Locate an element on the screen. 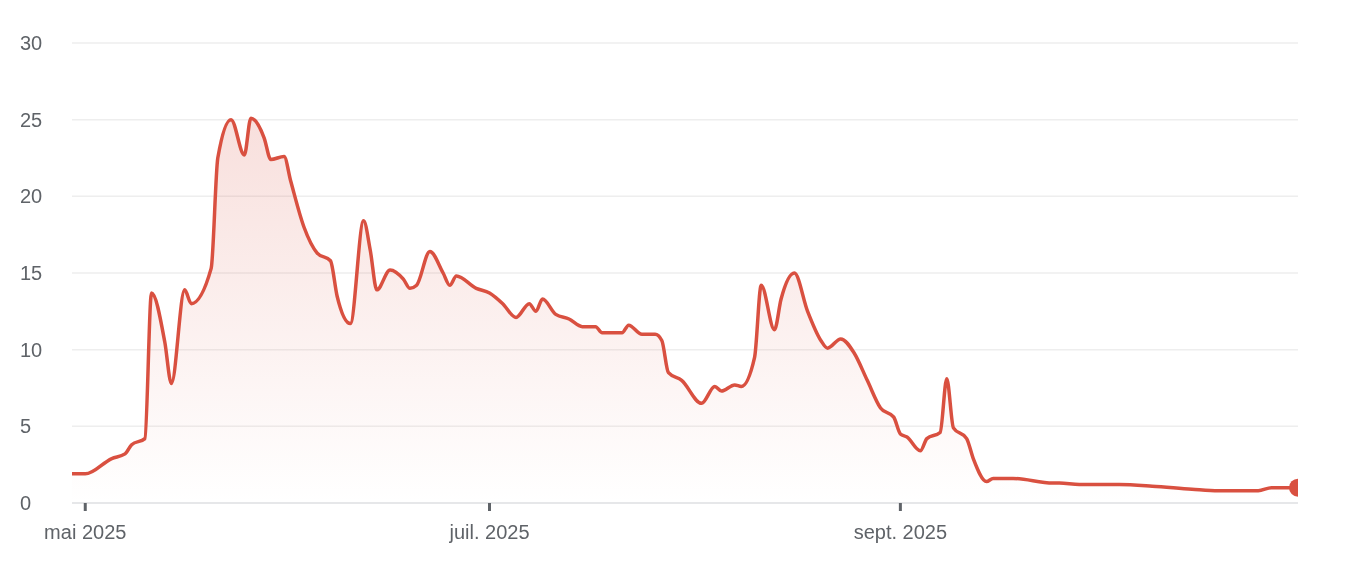  x-tick-label: sept. 2025 is located at coordinates (900, 532).